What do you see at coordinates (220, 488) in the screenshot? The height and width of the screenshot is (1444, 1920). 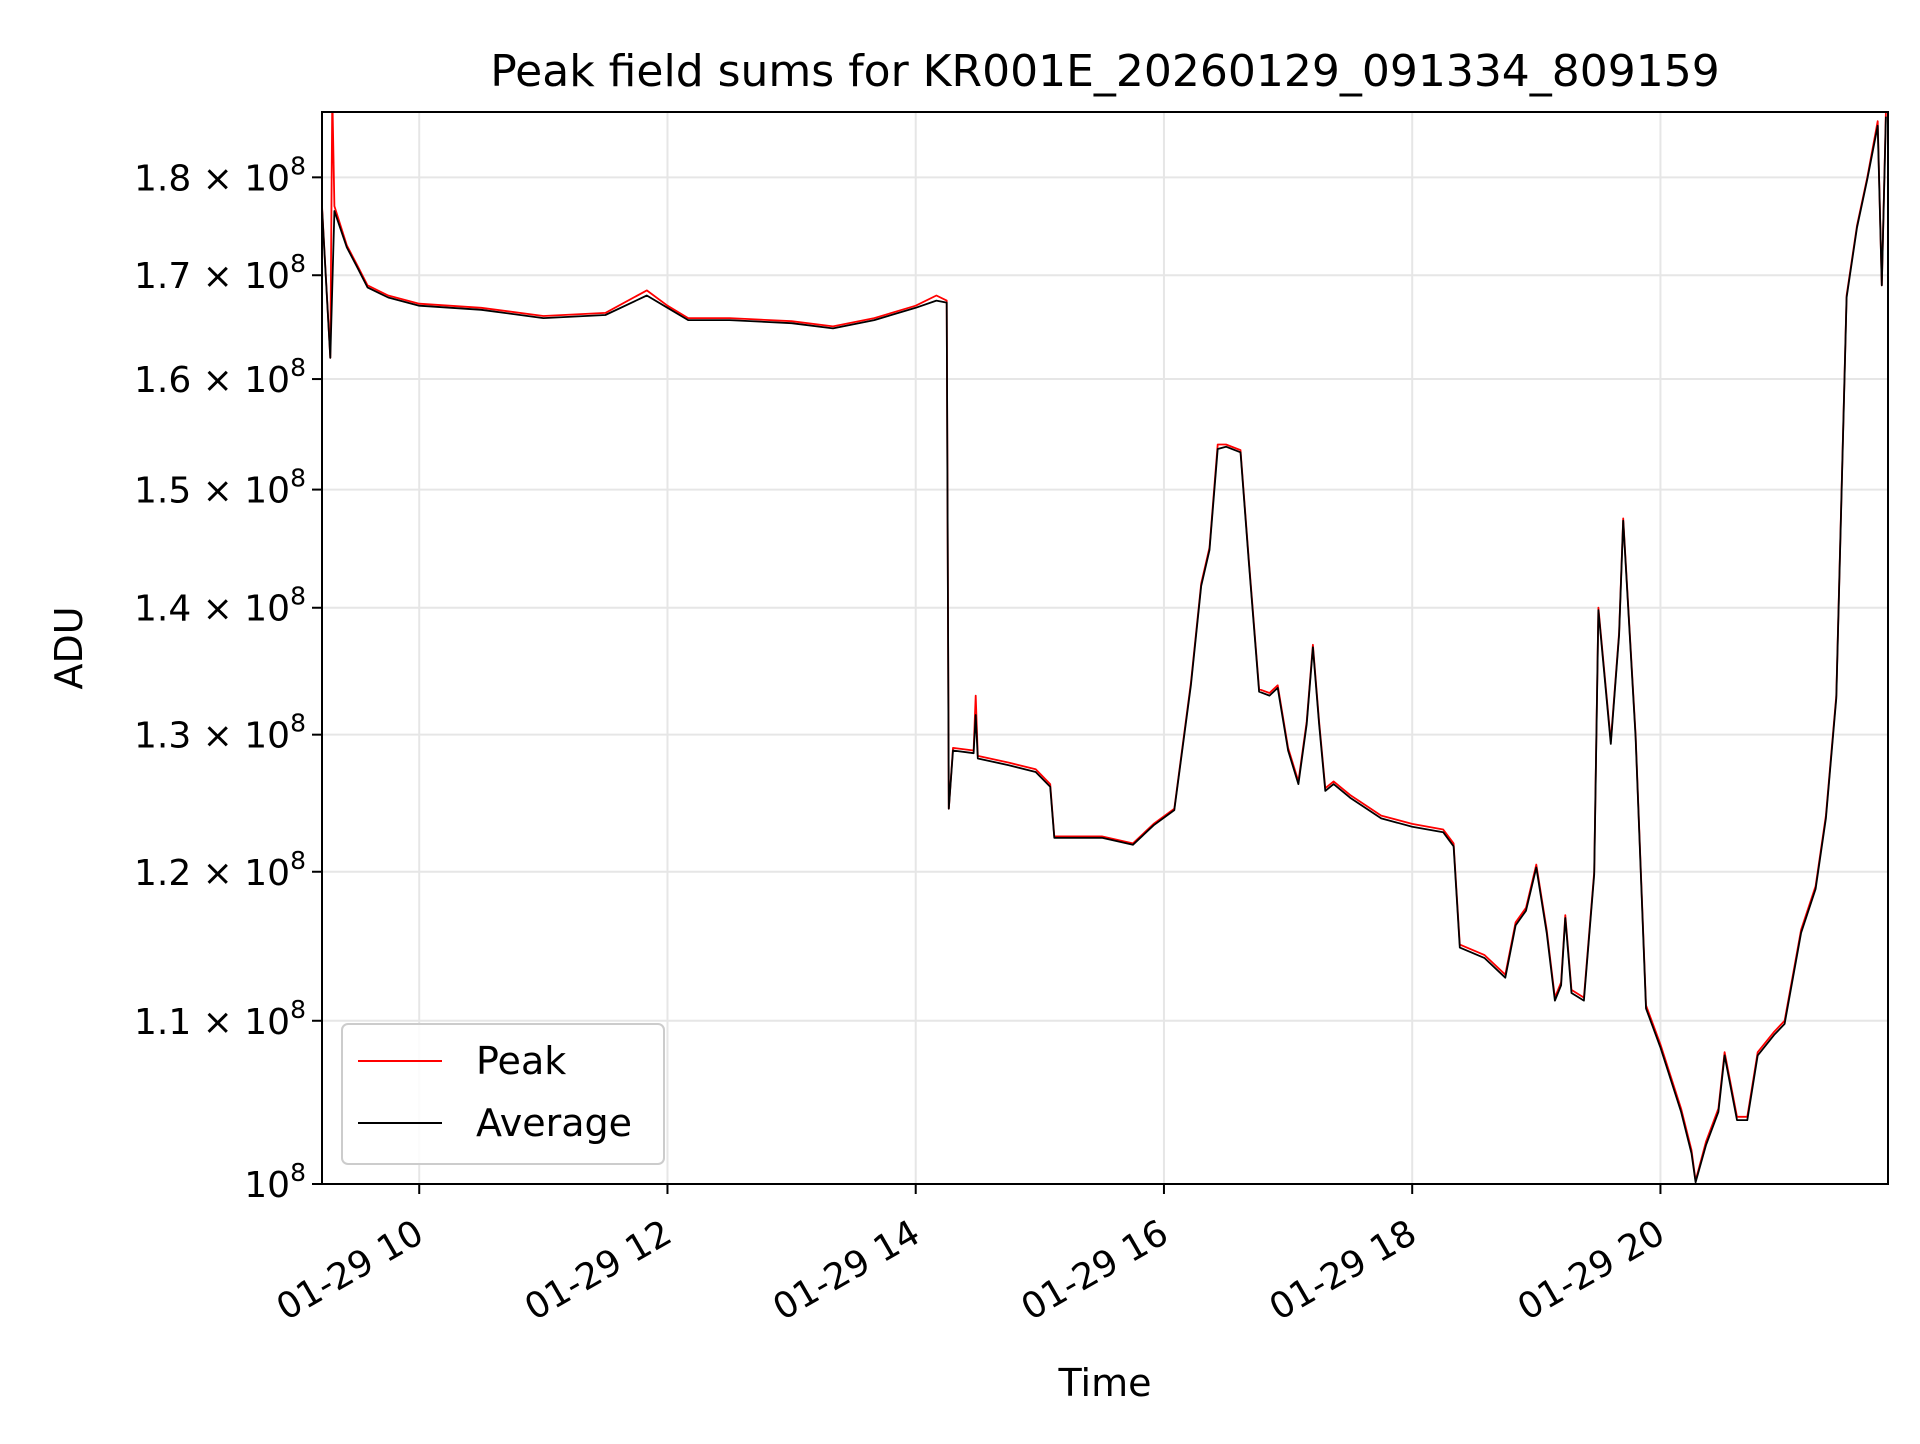 I see `y-tick-label: 1.5 × 108` at bounding box center [220, 488].